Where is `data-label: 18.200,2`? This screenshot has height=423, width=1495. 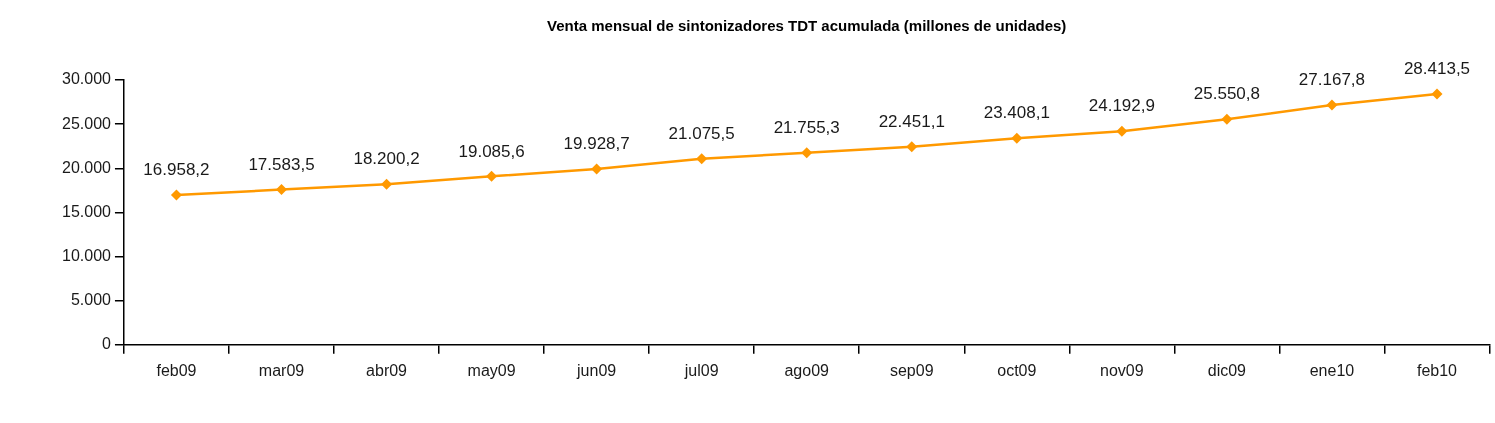 data-label: 18.200,2 is located at coordinates (386, 159).